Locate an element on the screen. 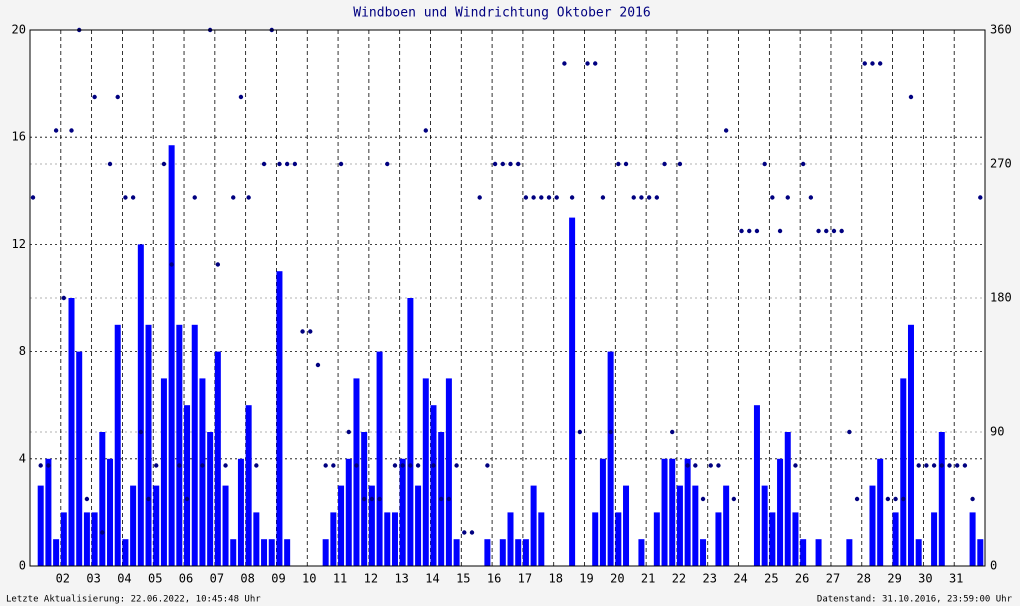  y-tick-label: 8 is located at coordinates (22, 351).